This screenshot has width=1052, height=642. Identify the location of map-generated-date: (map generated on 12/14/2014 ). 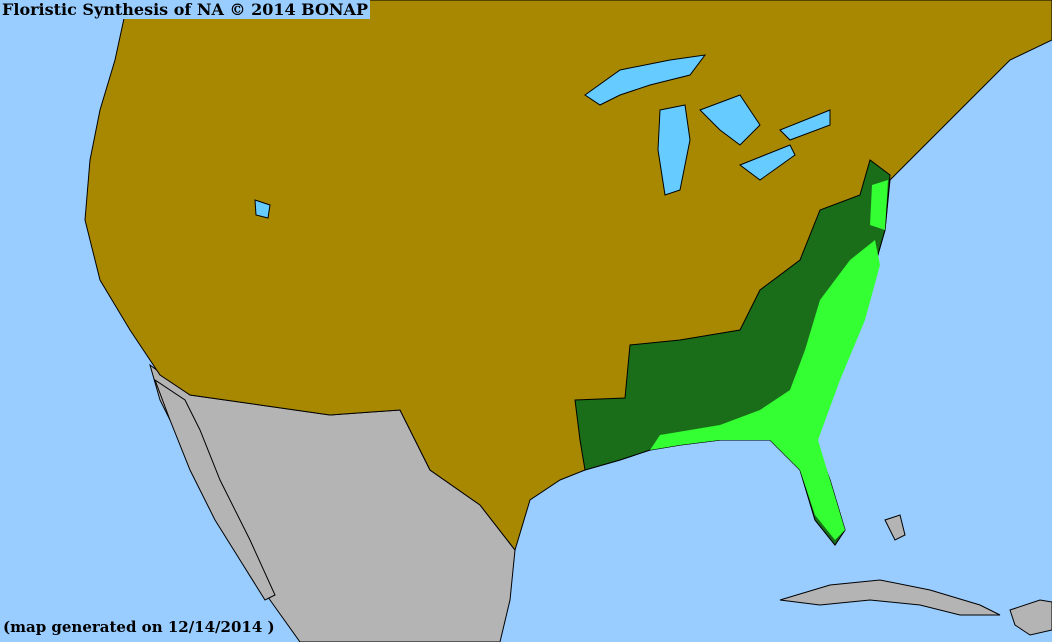
(139, 627).